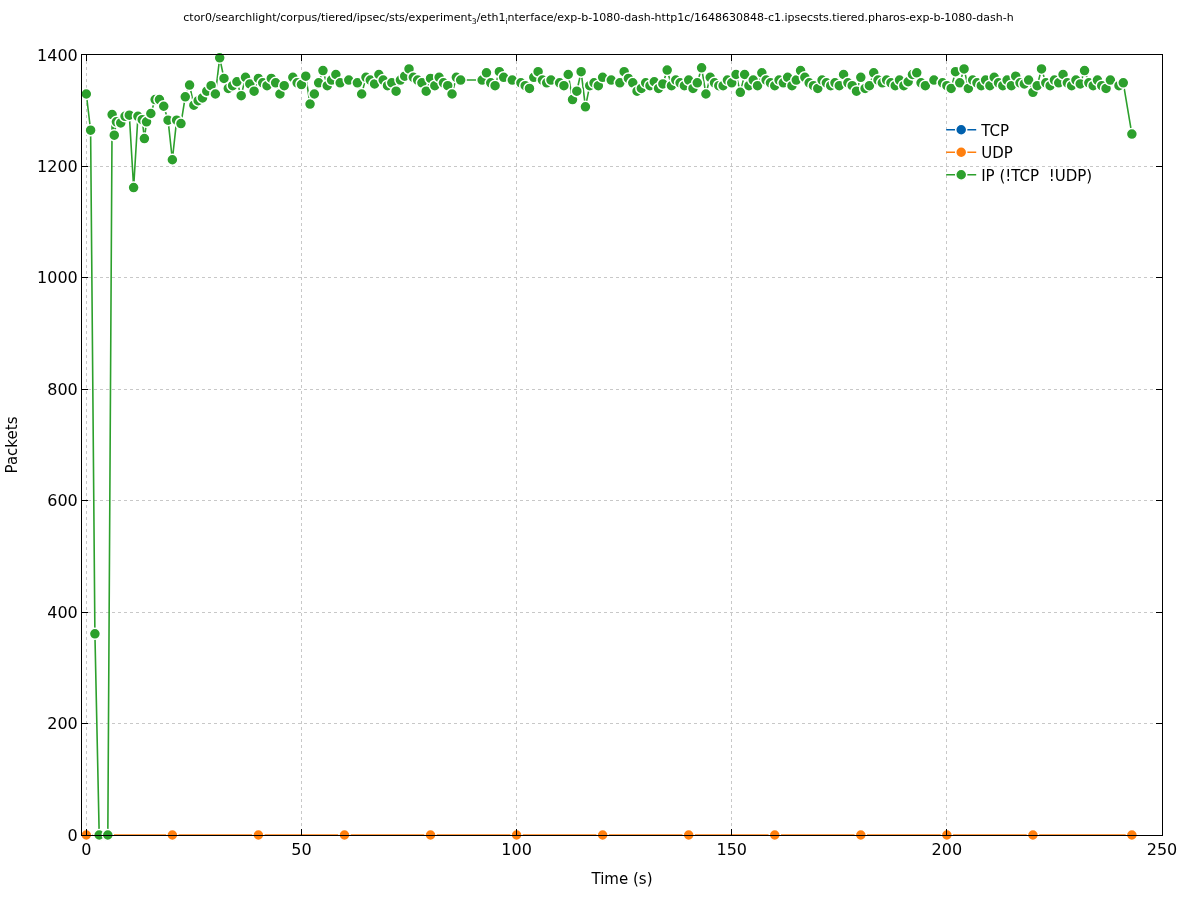 Image resolution: width=1197 pixels, height=900 pixels. I want to click on x-tick-label: 50, so click(301, 850).